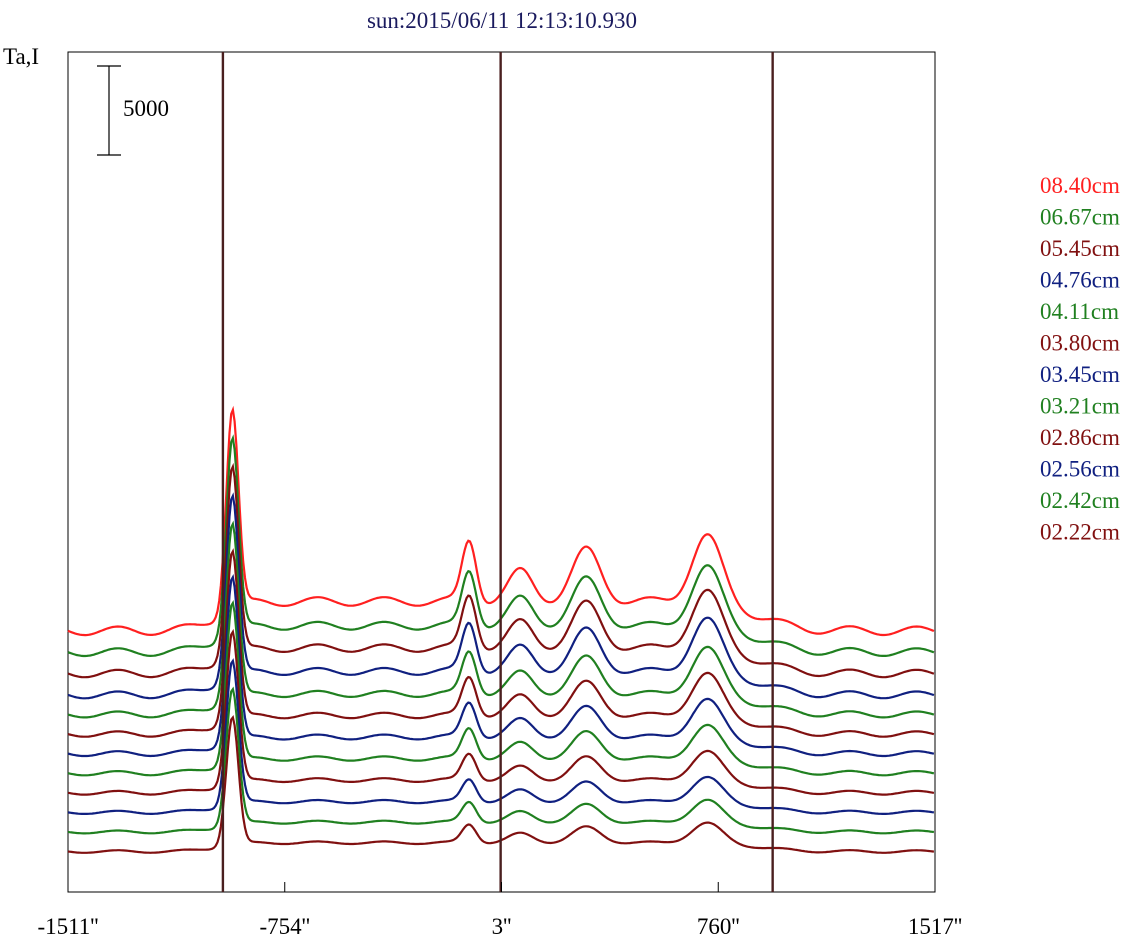  I want to click on scale-bar-label: 5000, so click(146, 108).